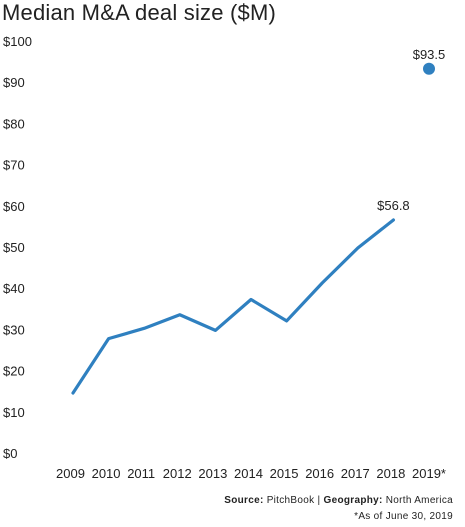 The image size is (465, 527). Describe the element at coordinates (429, 473) in the screenshot. I see `x-tick-label: 2019*` at that location.